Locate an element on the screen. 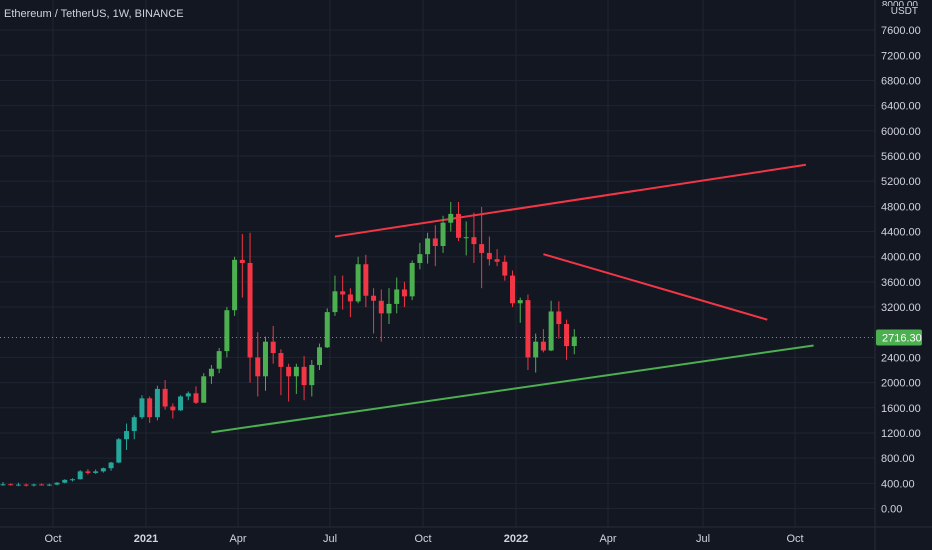 This screenshot has height=550, width=932. price-tick-label: 2000.00 is located at coordinates (901, 384).